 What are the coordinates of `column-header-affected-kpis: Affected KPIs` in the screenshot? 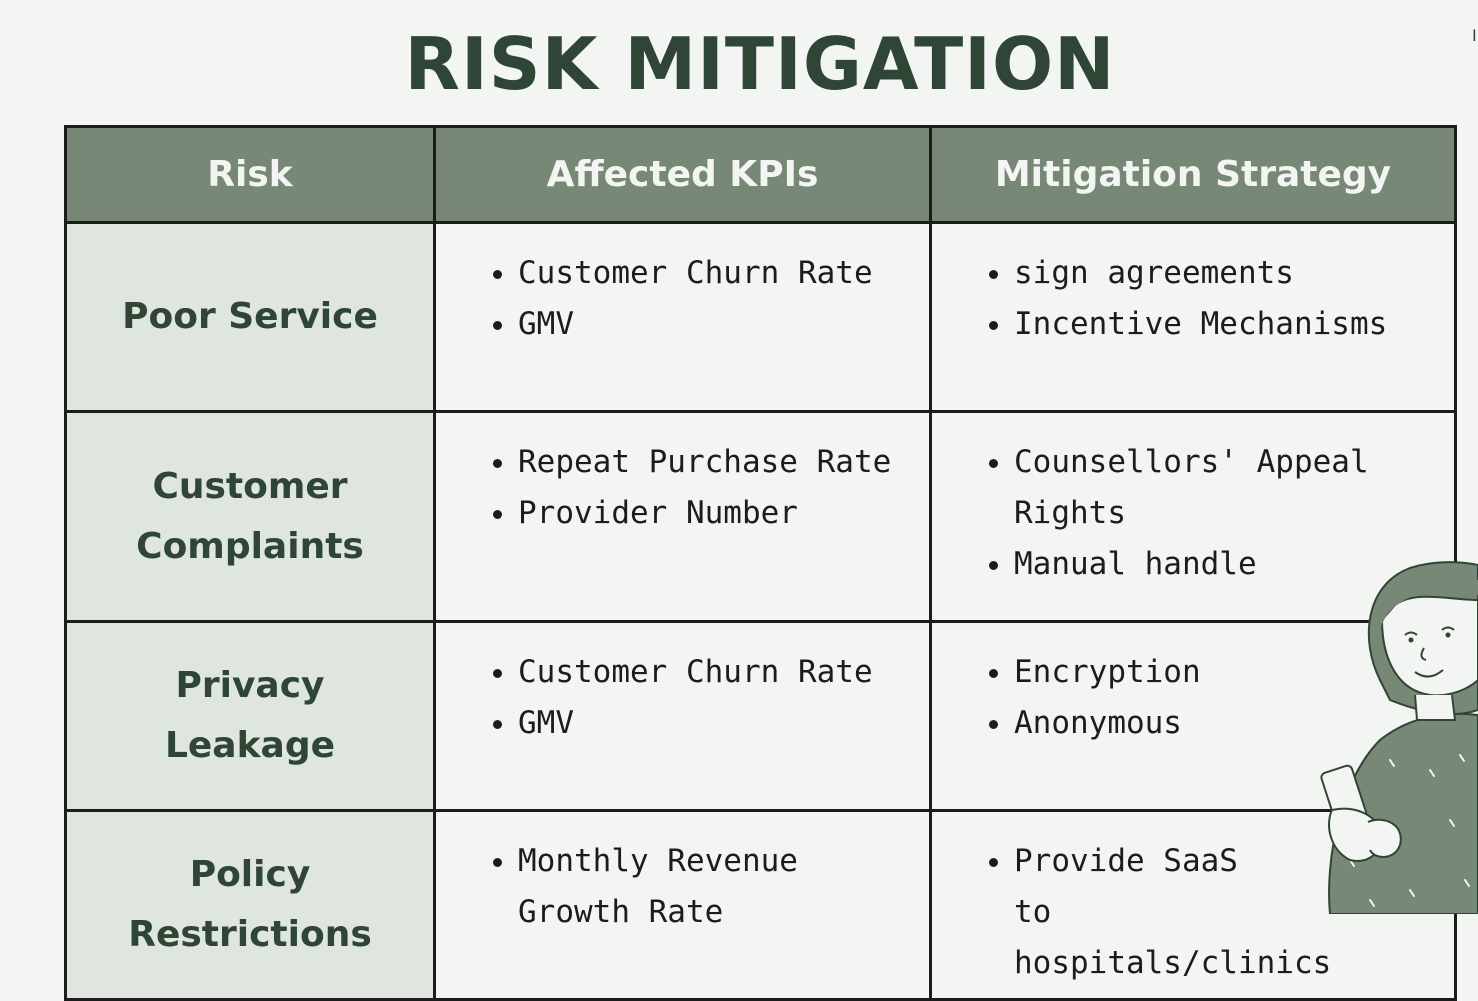 It's located at (682, 174).